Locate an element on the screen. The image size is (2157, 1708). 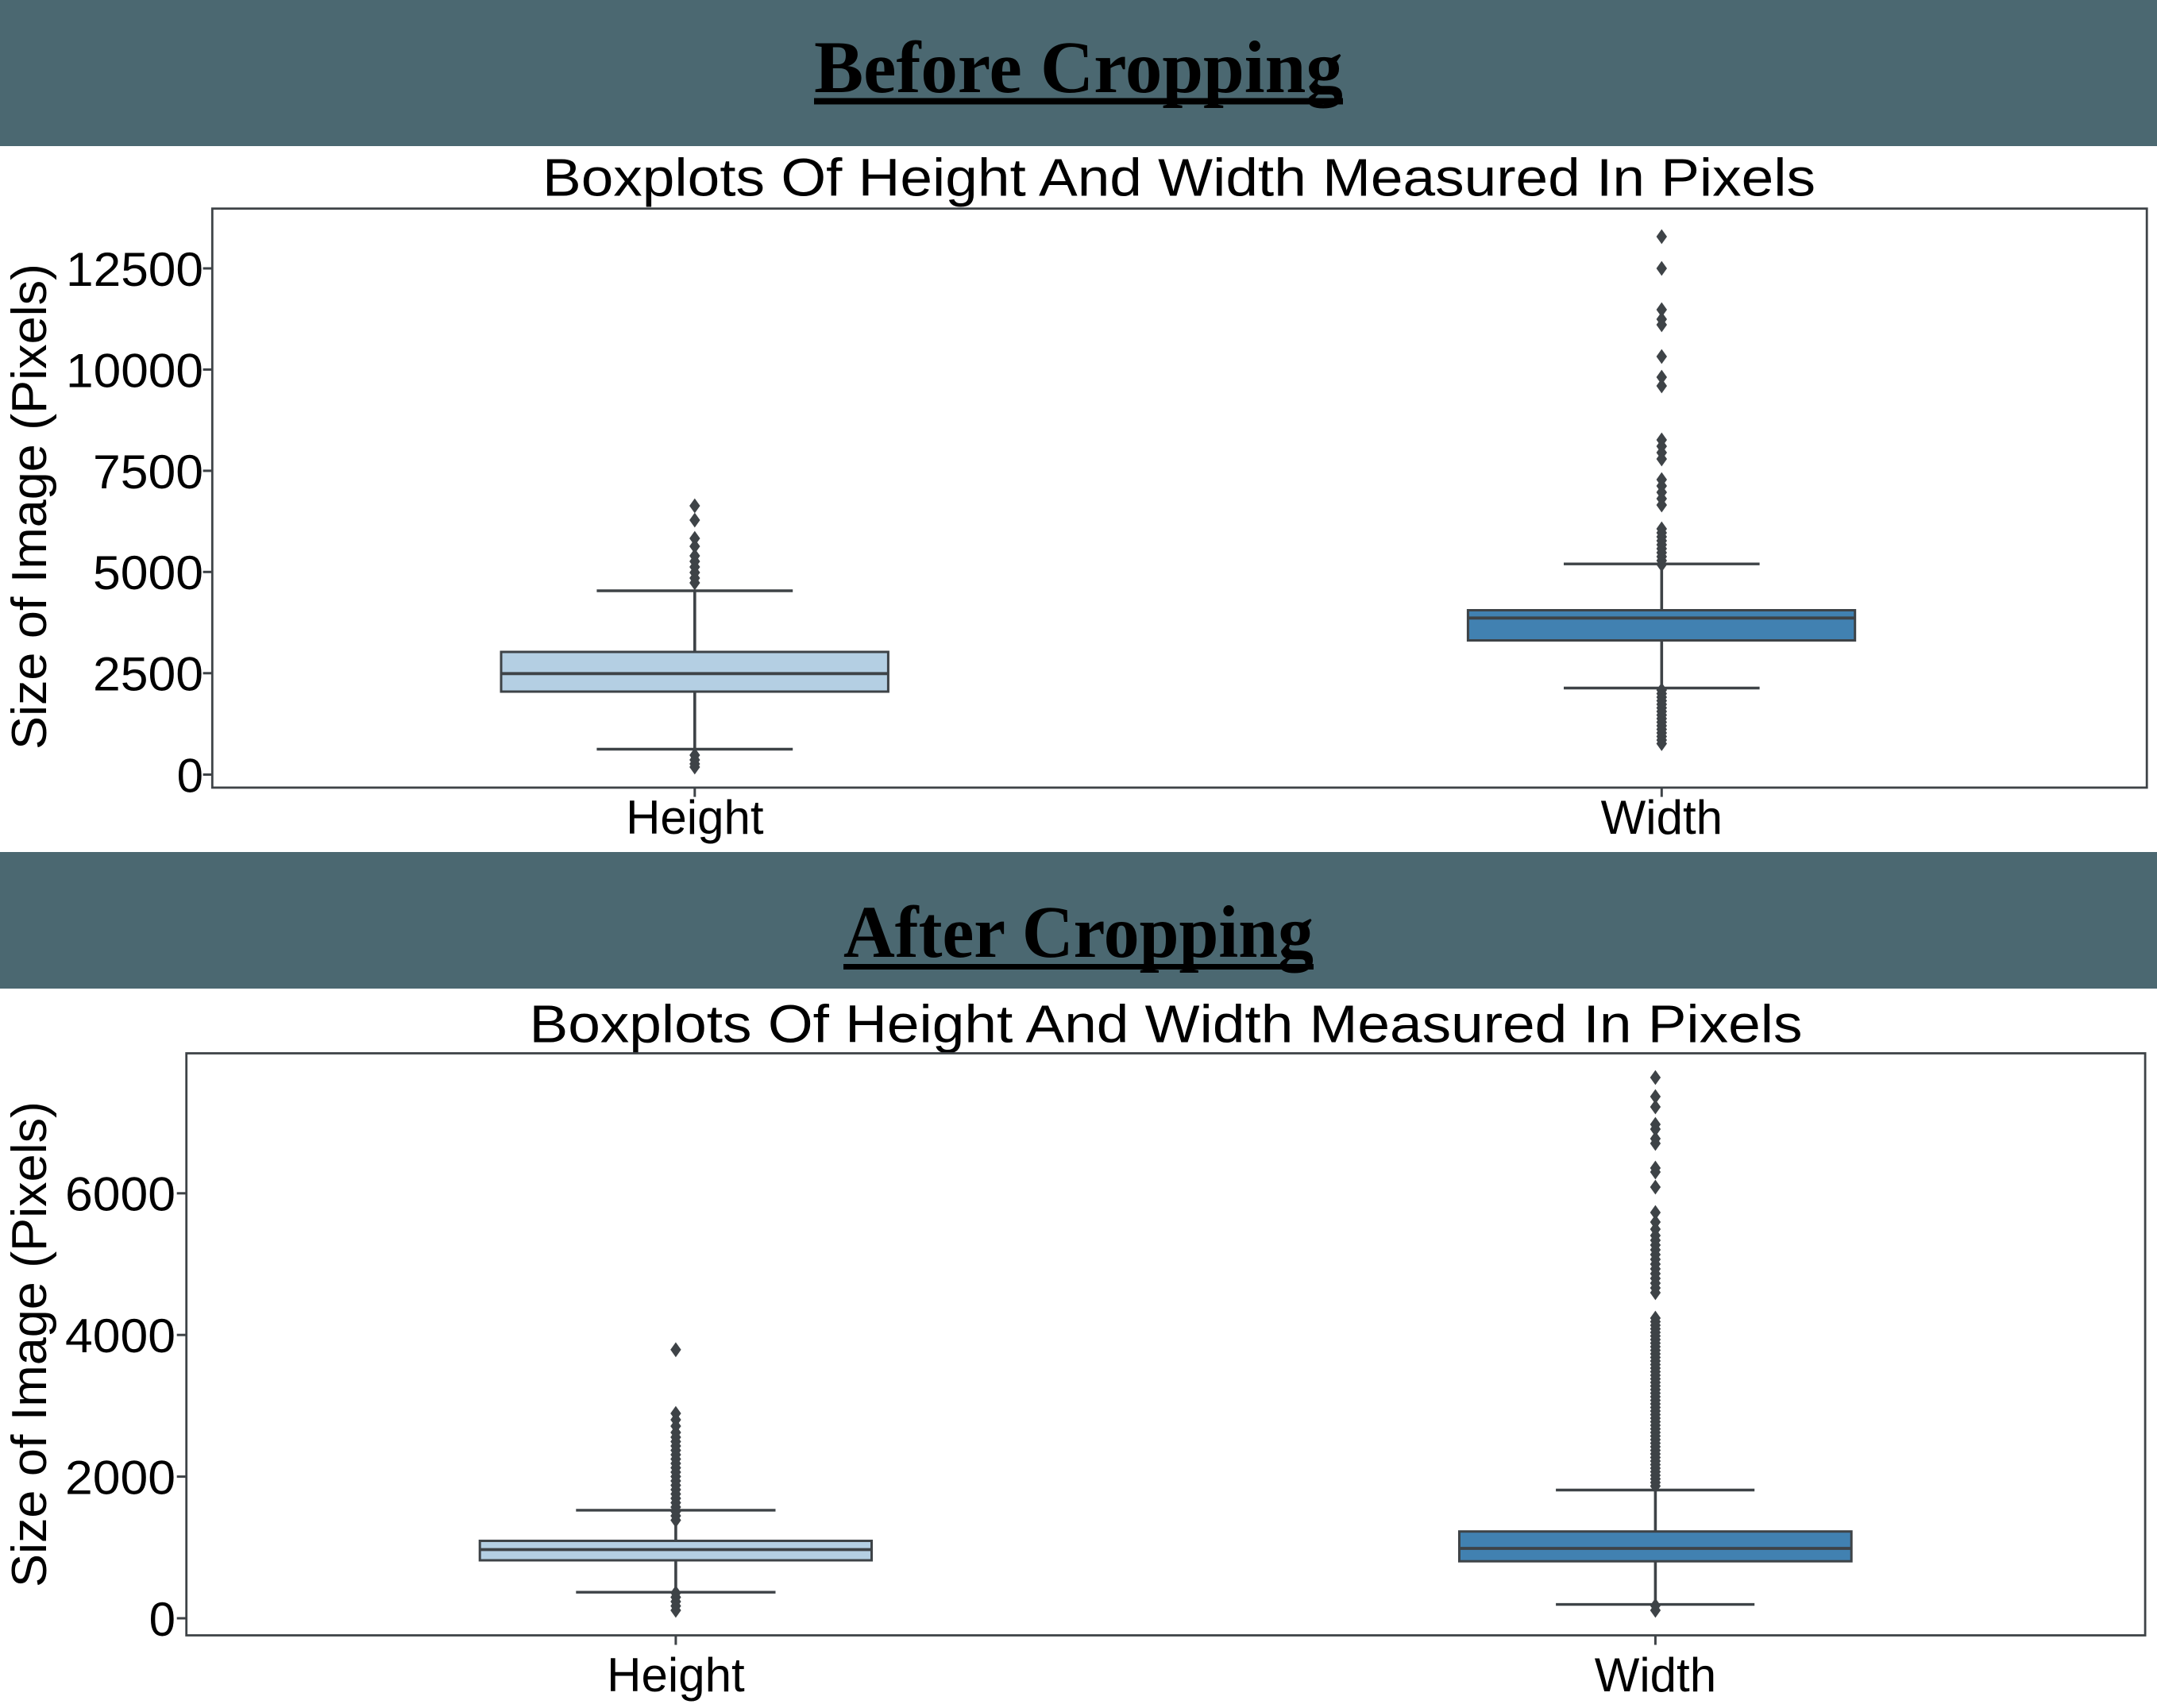
svg-text: 10000 is located at coordinates (134, 370).